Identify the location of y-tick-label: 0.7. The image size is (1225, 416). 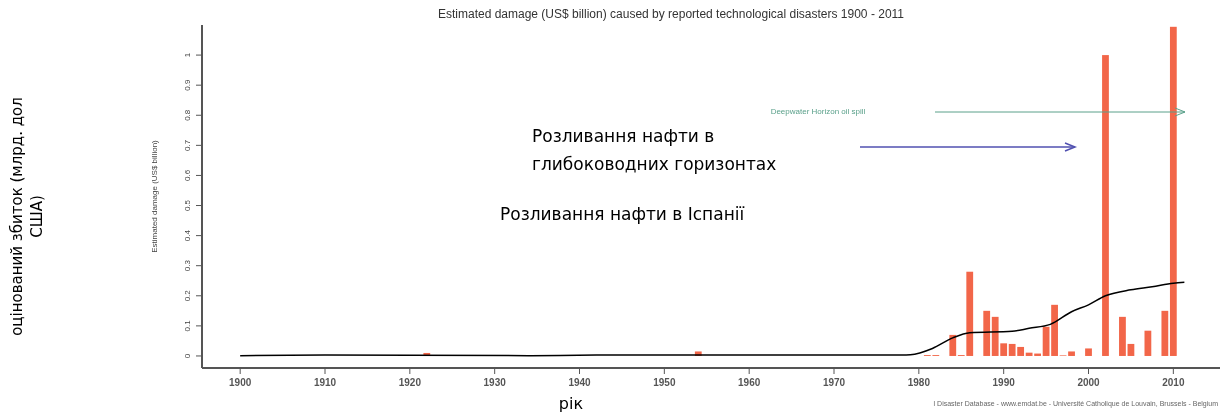
(187, 145).